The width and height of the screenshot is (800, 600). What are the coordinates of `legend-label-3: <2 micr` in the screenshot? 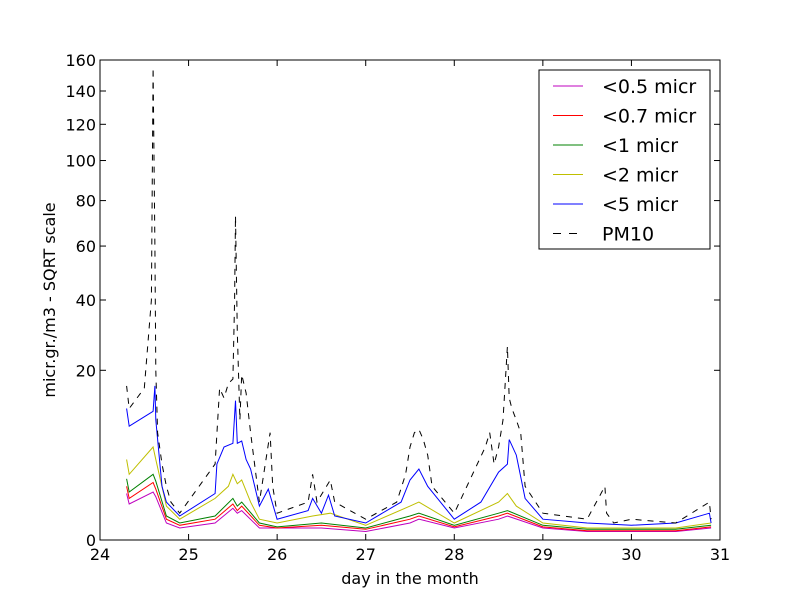 It's located at (640, 176).